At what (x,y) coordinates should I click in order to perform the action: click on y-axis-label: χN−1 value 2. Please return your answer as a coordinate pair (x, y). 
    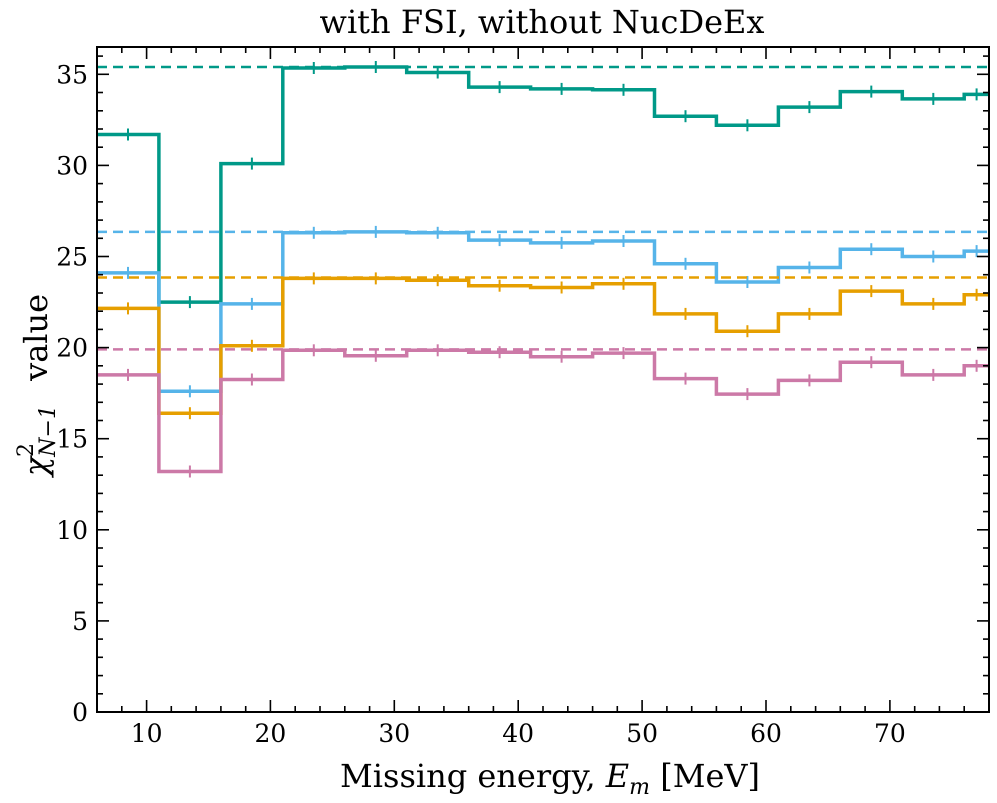
    Looking at the image, I should click on (38, 386).